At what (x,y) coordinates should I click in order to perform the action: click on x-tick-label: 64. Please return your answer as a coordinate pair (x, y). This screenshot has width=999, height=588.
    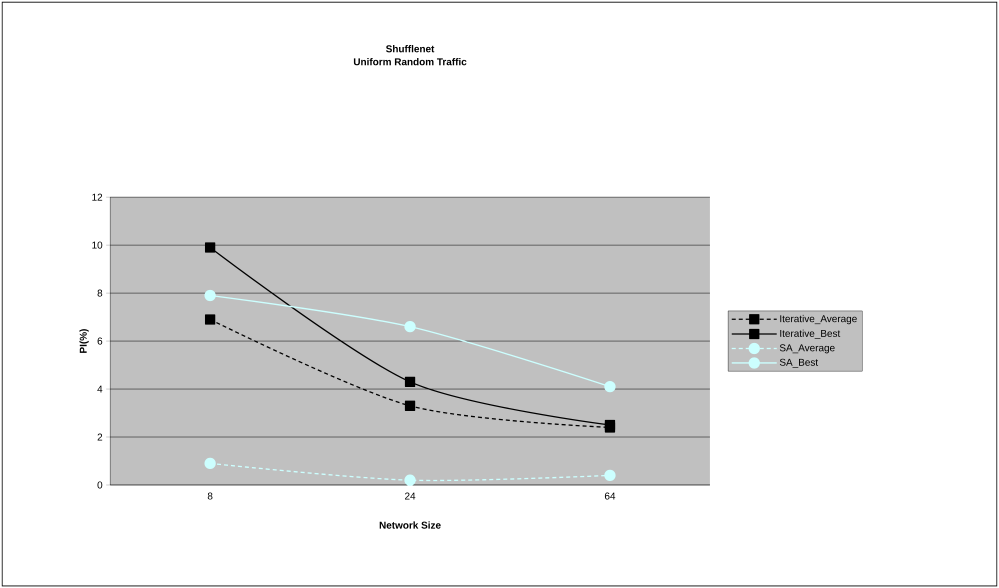
    Looking at the image, I should click on (610, 496).